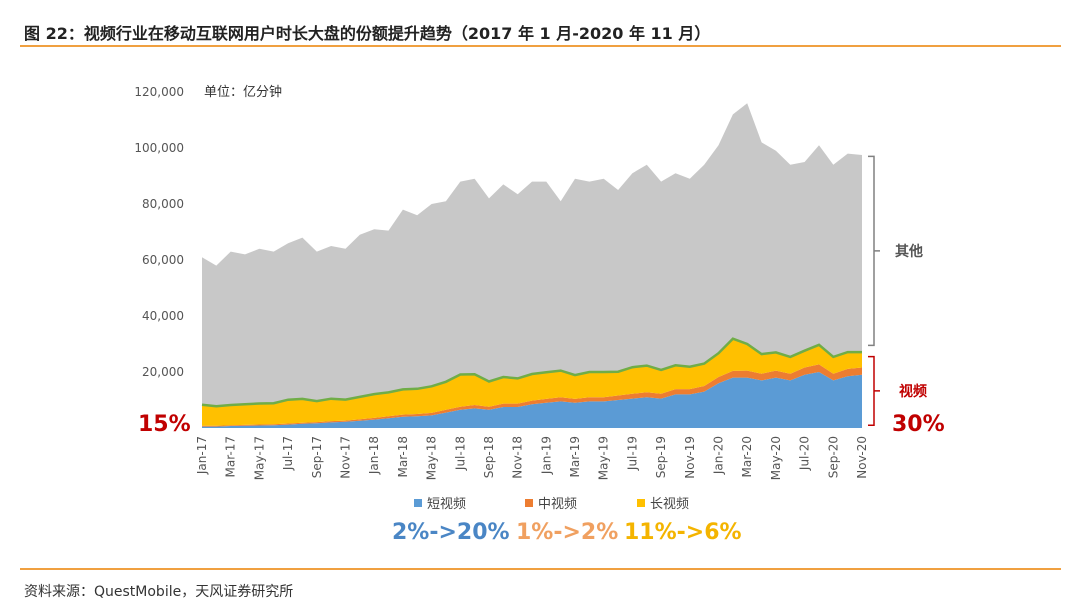 This screenshot has height=614, width=1080. What do you see at coordinates (446, 504) in the screenshot?
I see `legend-label-short: 短视频` at bounding box center [446, 504].